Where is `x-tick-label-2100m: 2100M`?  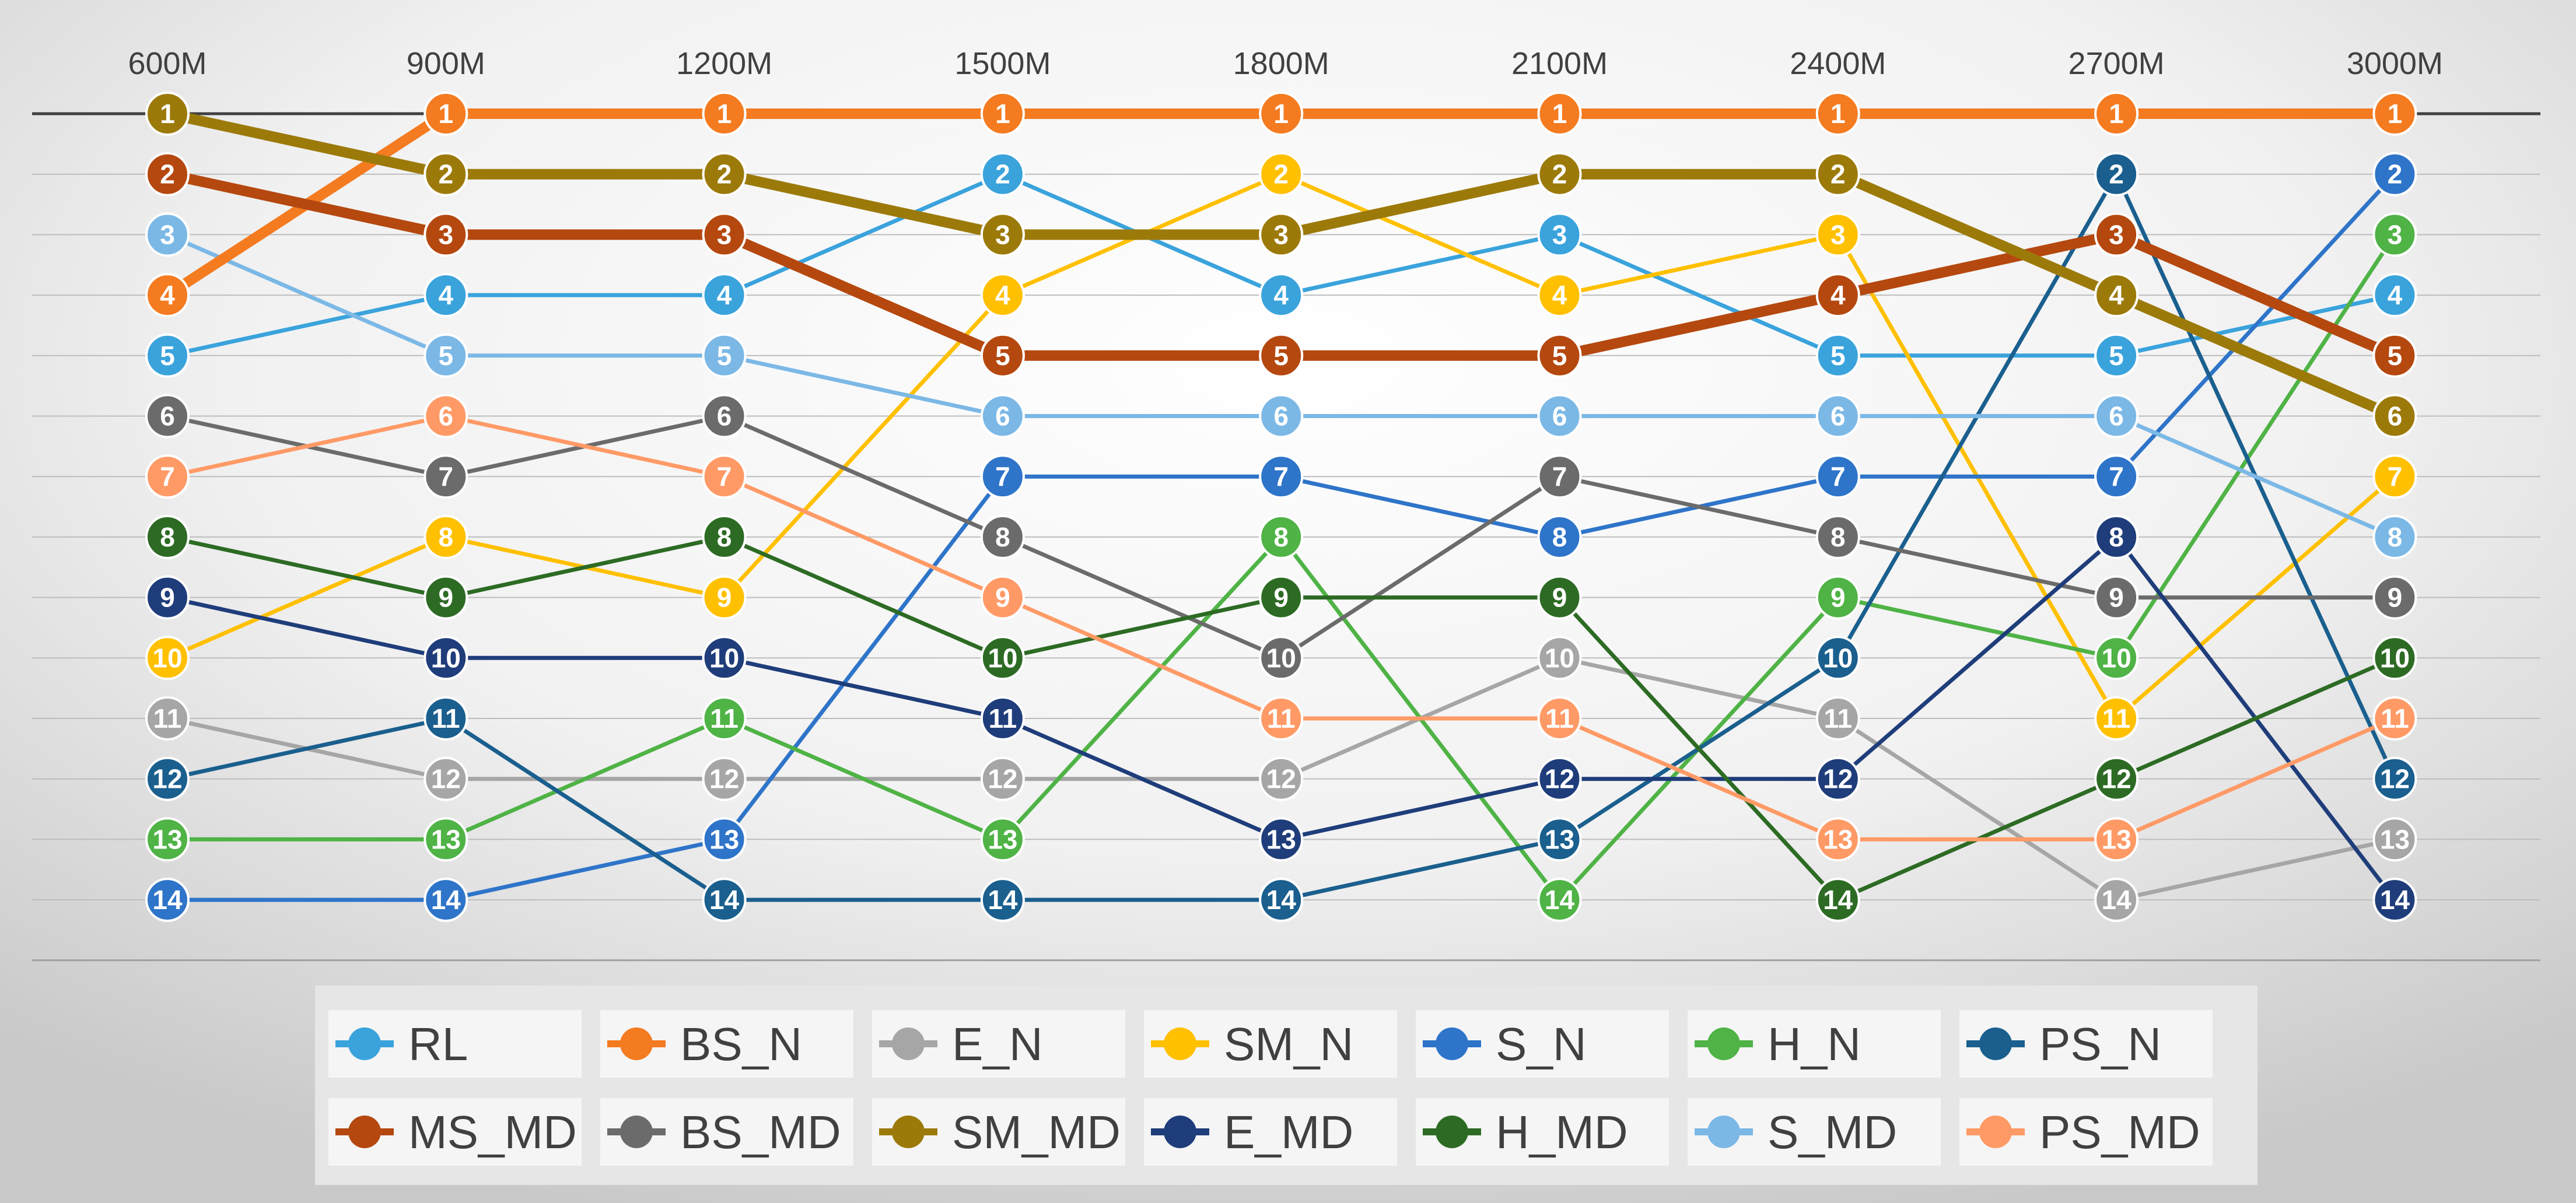 x-tick-label-2100m: 2100M is located at coordinates (1559, 64).